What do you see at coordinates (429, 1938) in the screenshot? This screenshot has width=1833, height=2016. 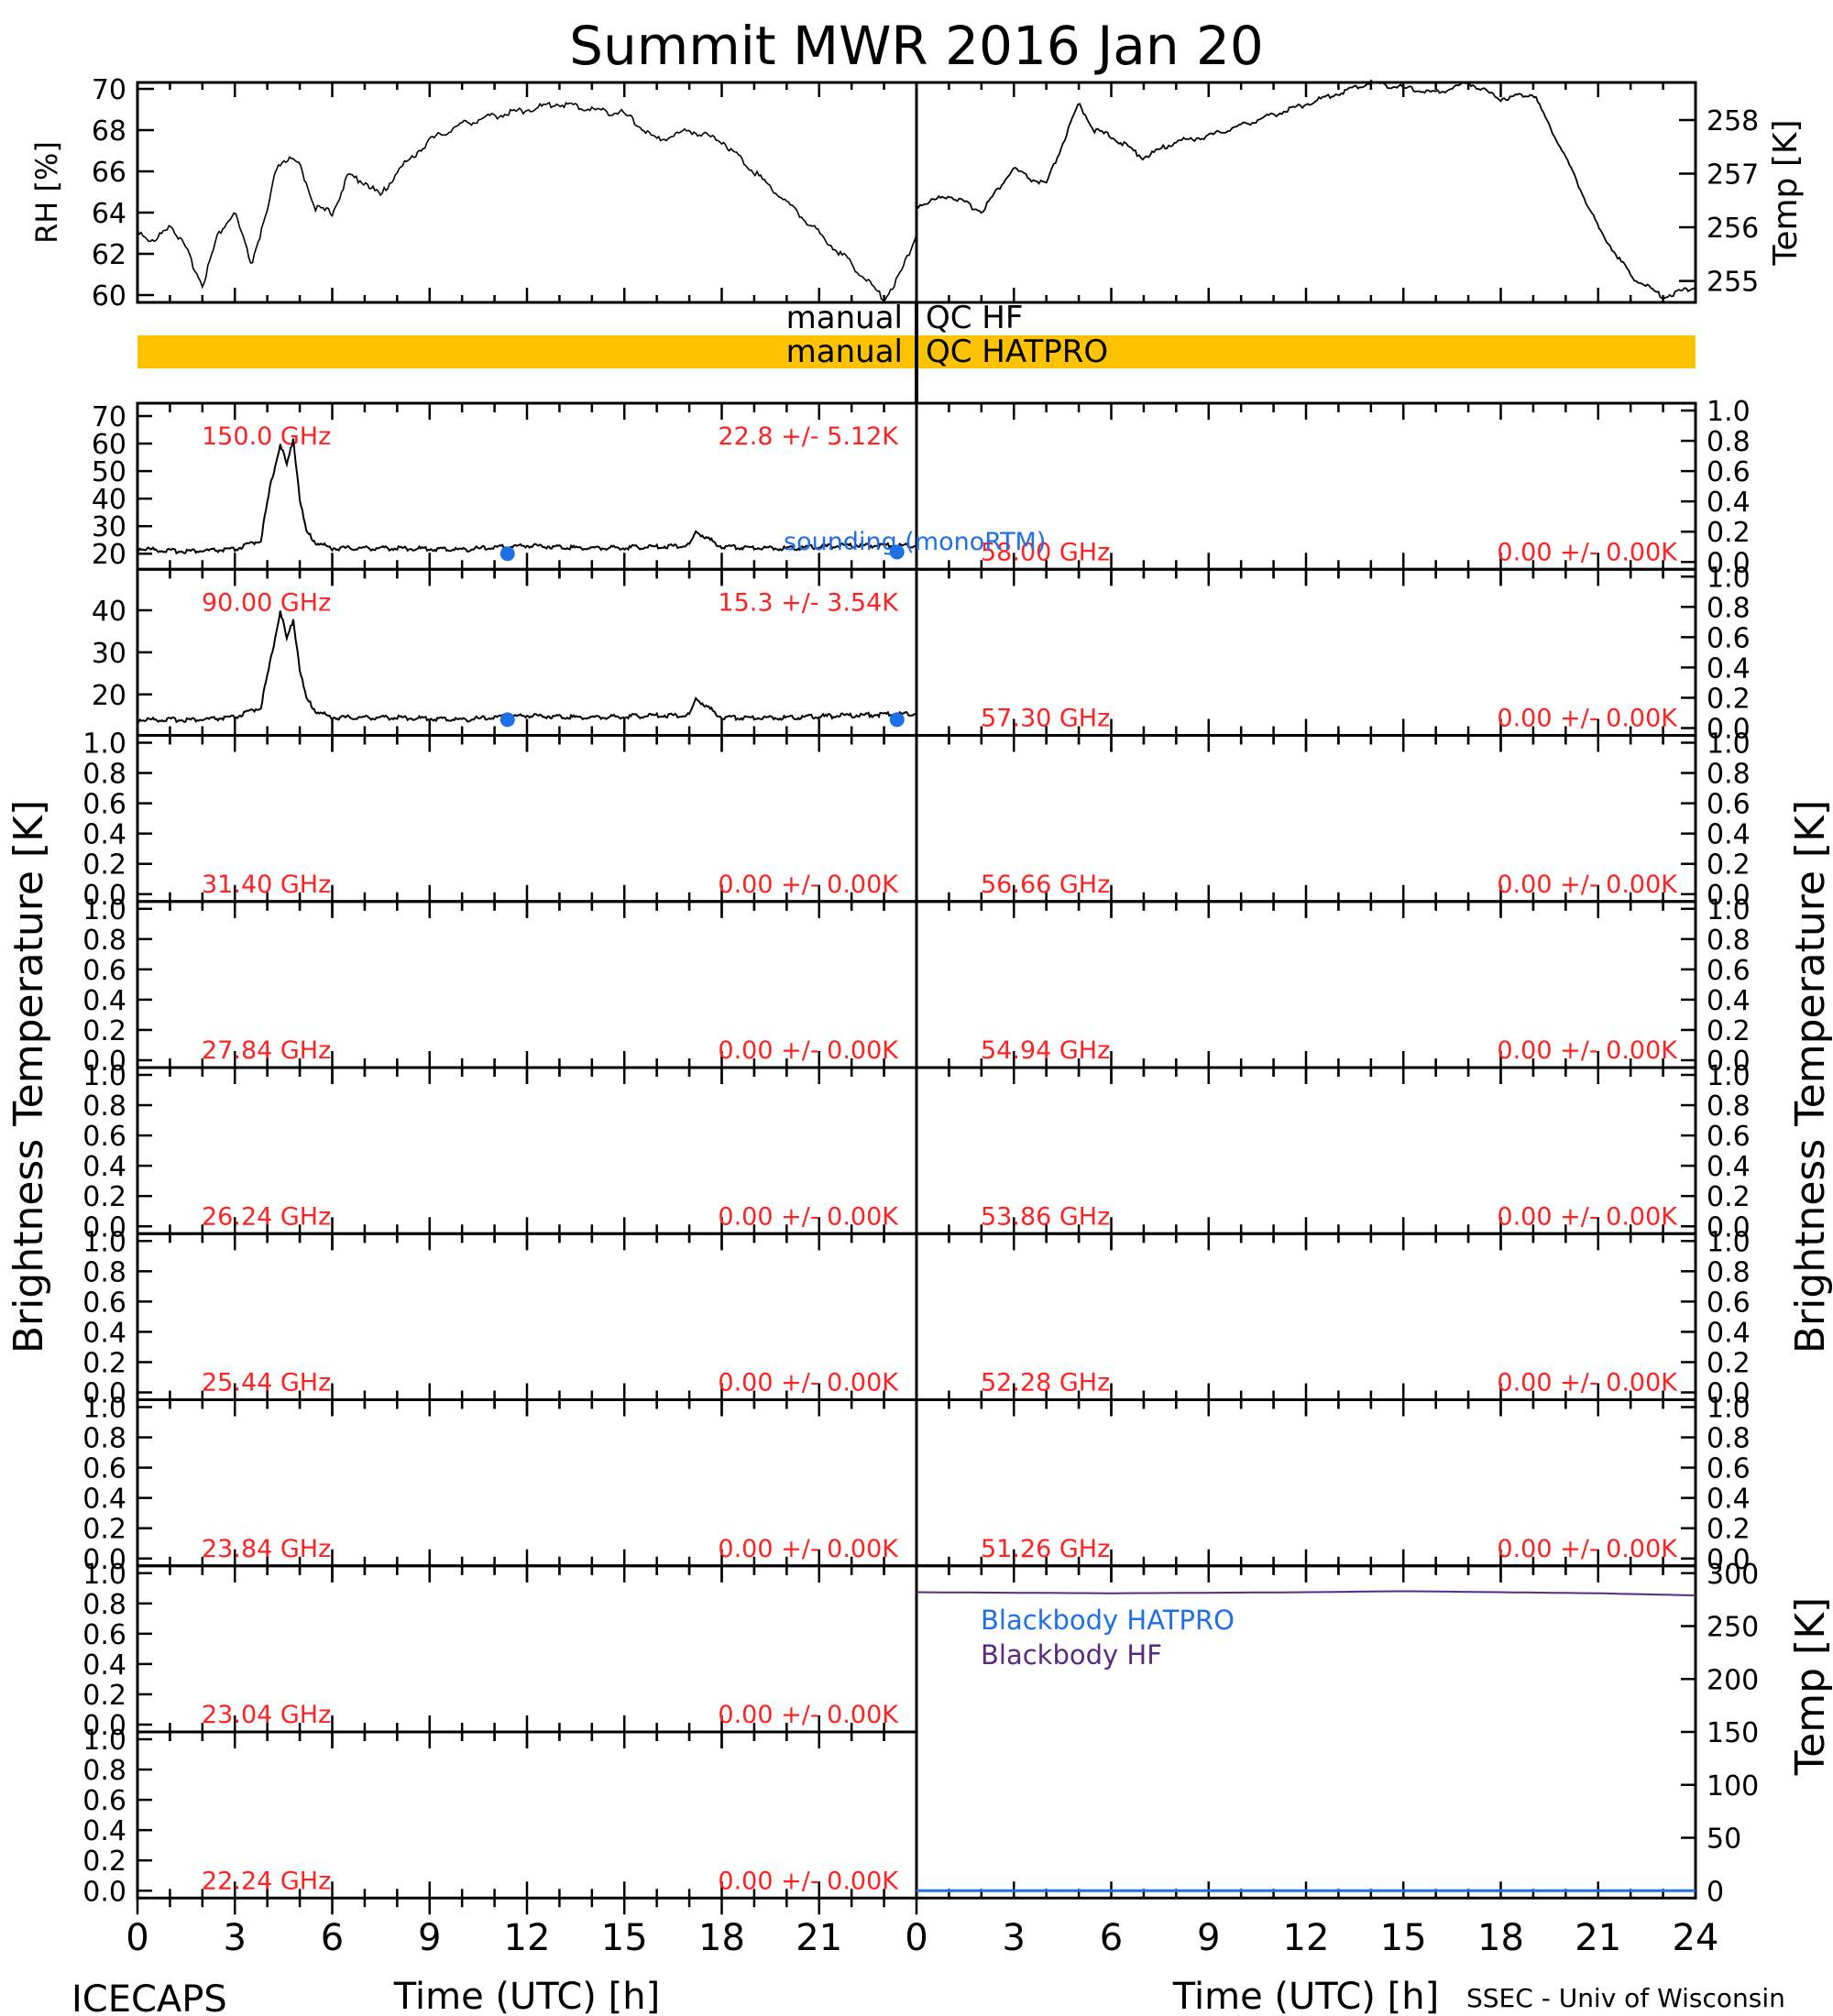 I see `time-tick-label: 9` at bounding box center [429, 1938].